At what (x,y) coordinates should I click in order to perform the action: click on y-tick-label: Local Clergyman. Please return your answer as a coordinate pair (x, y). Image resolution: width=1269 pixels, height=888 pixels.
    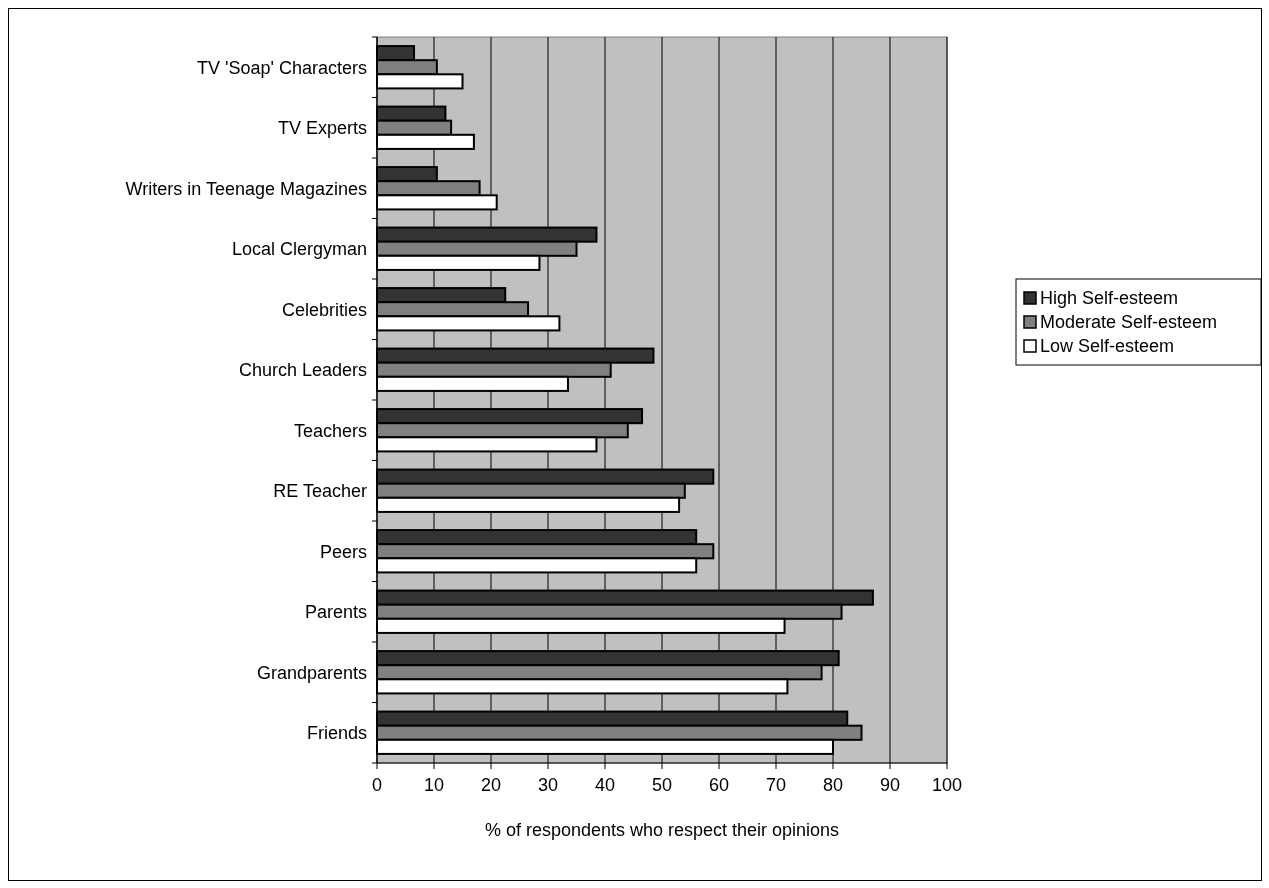
    Looking at the image, I should click on (299, 249).